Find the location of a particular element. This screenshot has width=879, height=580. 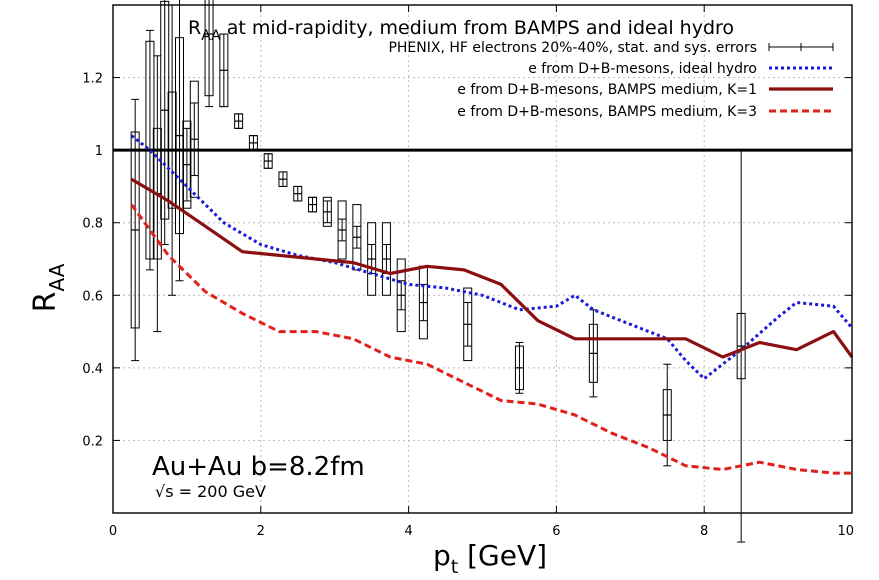

ylabel-main: R is located at coordinates (45, 302).